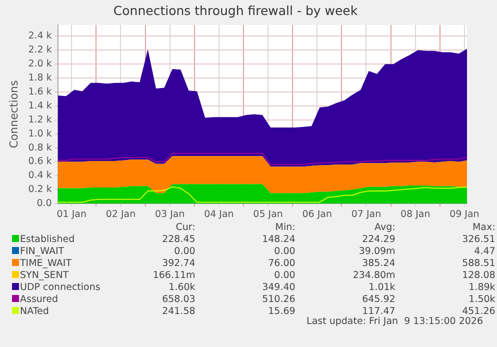  I want to click on y-axis-title: Connections, so click(13, 114).